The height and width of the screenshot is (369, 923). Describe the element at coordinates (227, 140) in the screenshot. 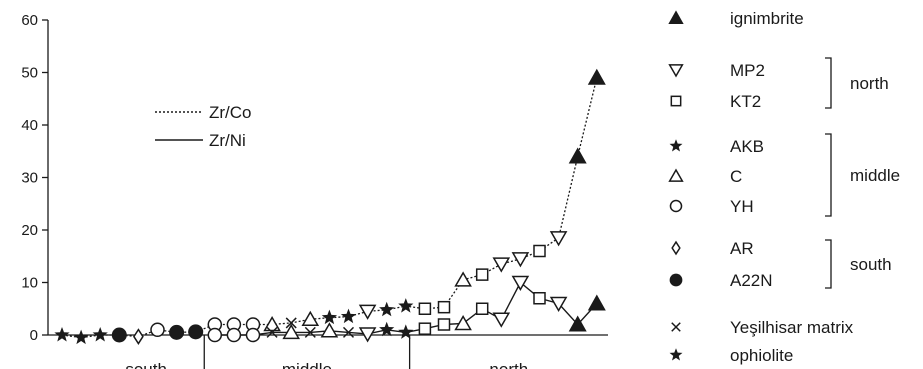

I see `legend-line-label: Zr/Ni` at that location.